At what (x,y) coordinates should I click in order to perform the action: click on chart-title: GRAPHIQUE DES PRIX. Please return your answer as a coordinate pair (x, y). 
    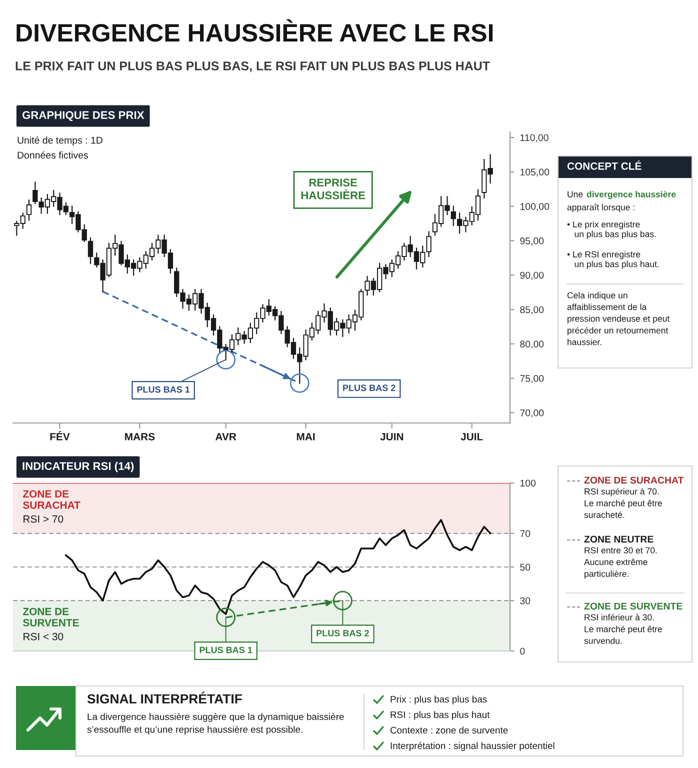
    Looking at the image, I should click on (83, 116).